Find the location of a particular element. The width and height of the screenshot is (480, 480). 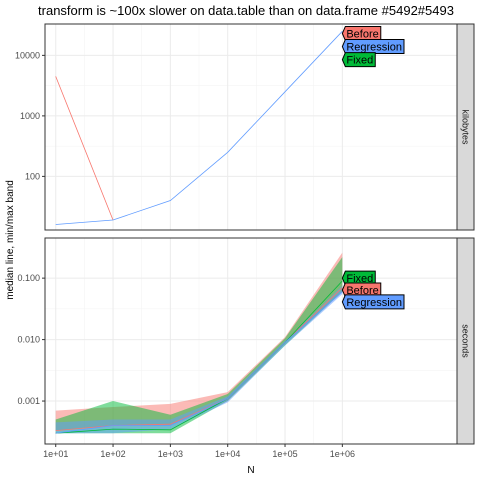

facet-strip-label: kilobytes is located at coordinates (466, 127).